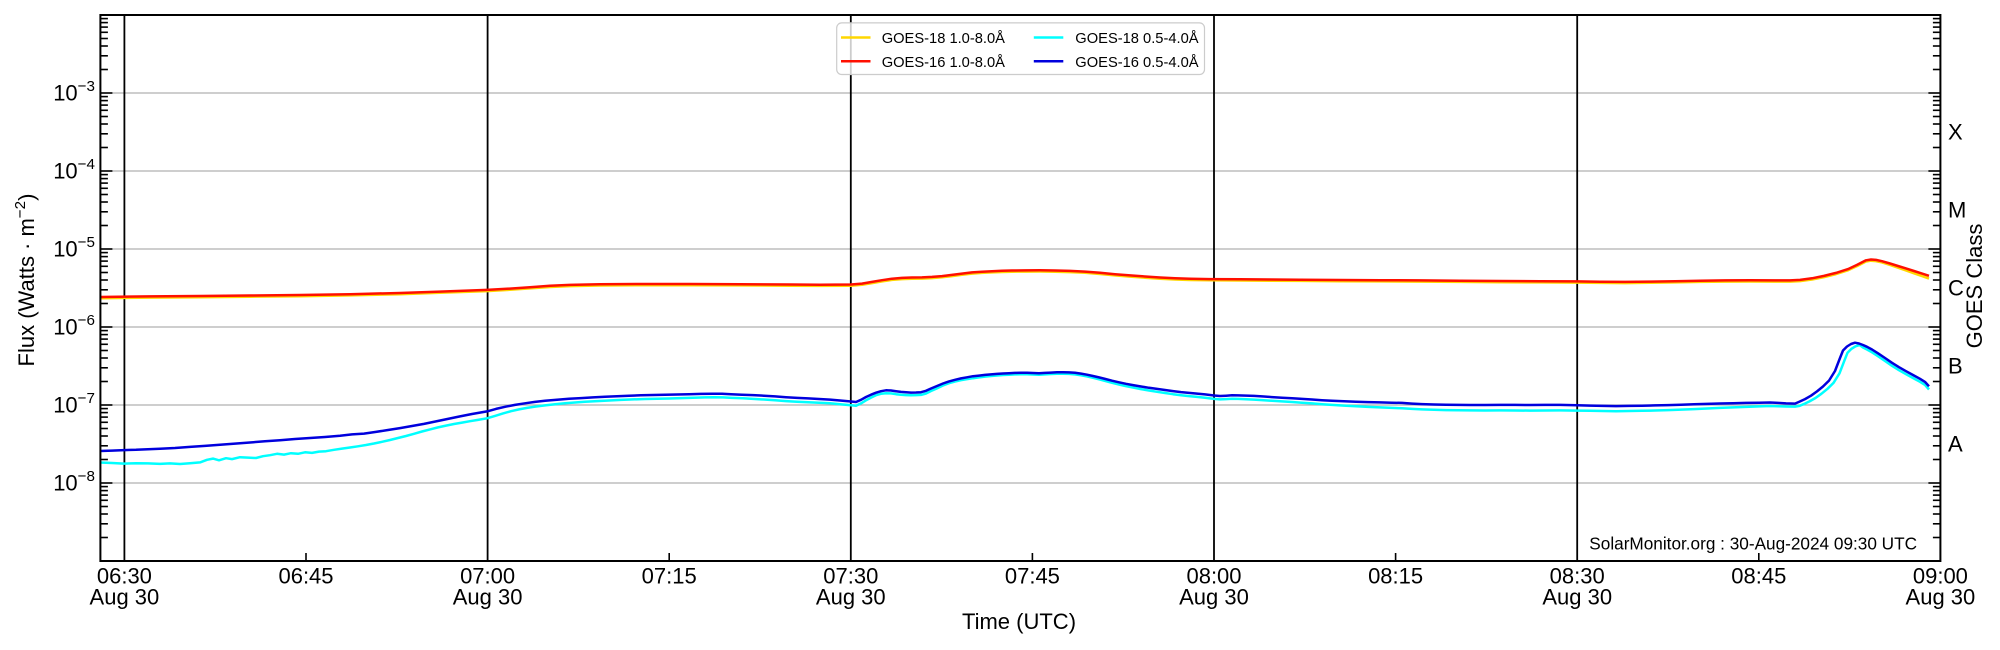 This screenshot has height=650, width=2000. What do you see at coordinates (943, 62) in the screenshot?
I see `svg-text: GOES-16 1.0-8.0Å` at bounding box center [943, 62].